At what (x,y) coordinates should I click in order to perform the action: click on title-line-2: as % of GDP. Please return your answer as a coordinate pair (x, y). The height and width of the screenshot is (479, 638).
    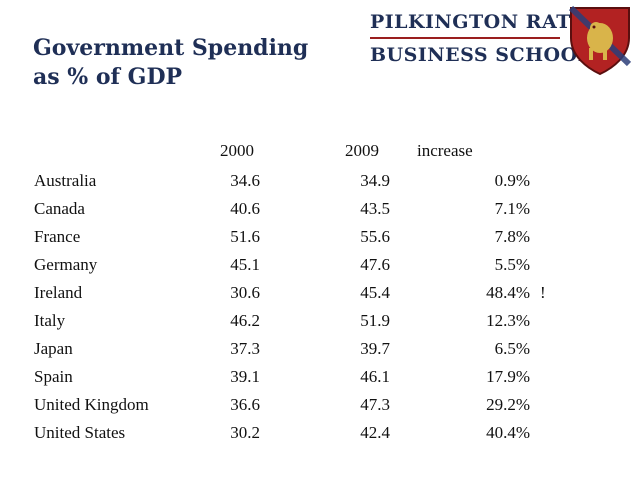
    Looking at the image, I should click on (108, 77).